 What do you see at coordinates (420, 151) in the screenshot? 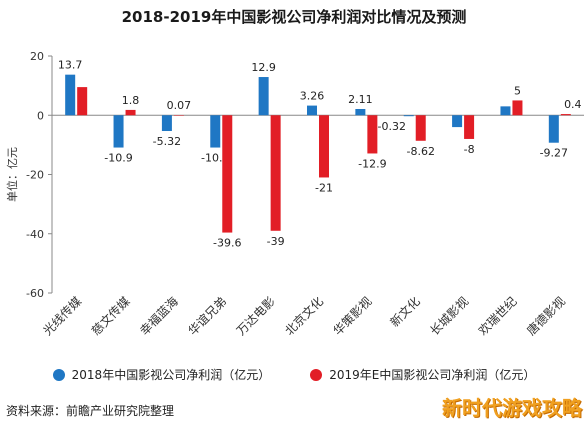
I see `data-label-2019-7: -8.62` at bounding box center [420, 151].